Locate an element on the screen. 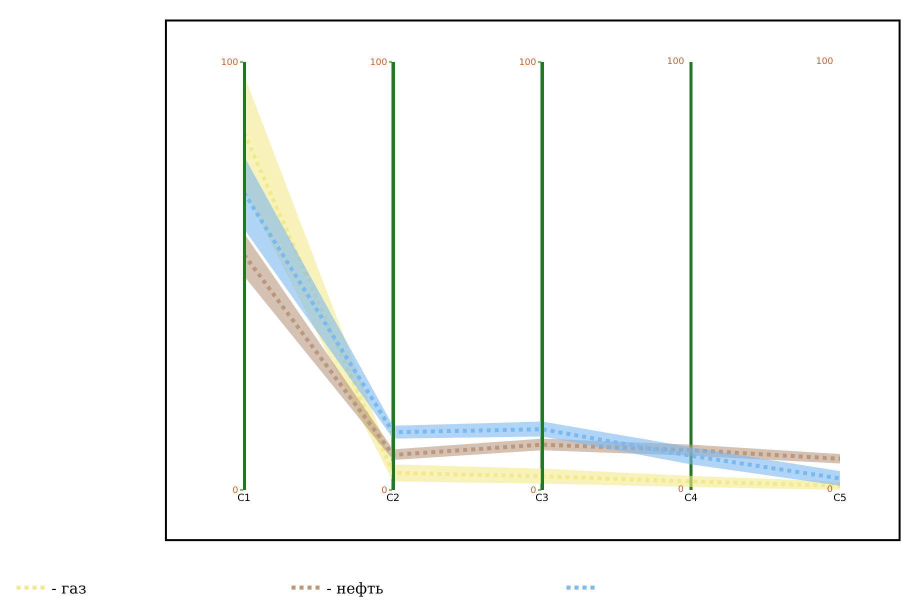 The width and height of the screenshot is (901, 616). x-tick-label: C2 is located at coordinates (393, 498).